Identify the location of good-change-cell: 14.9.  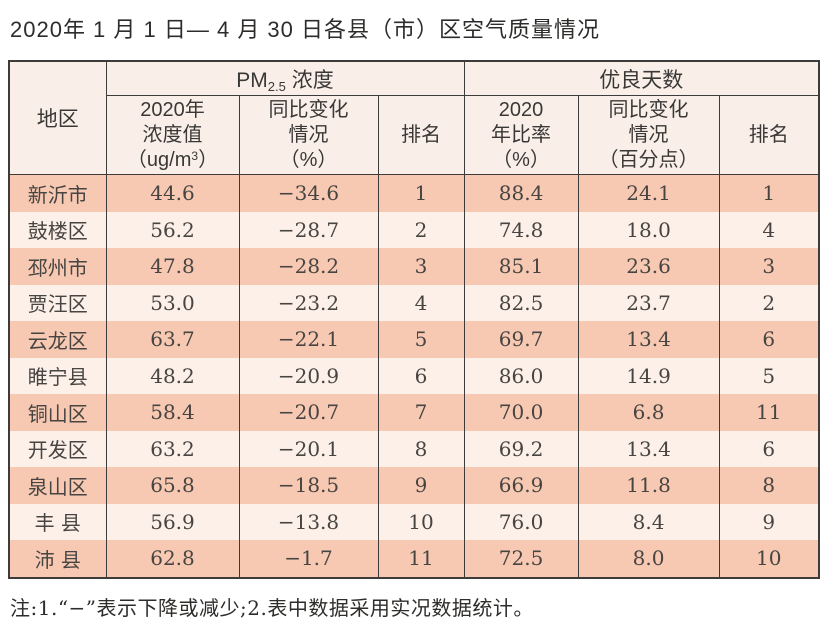
(648, 375).